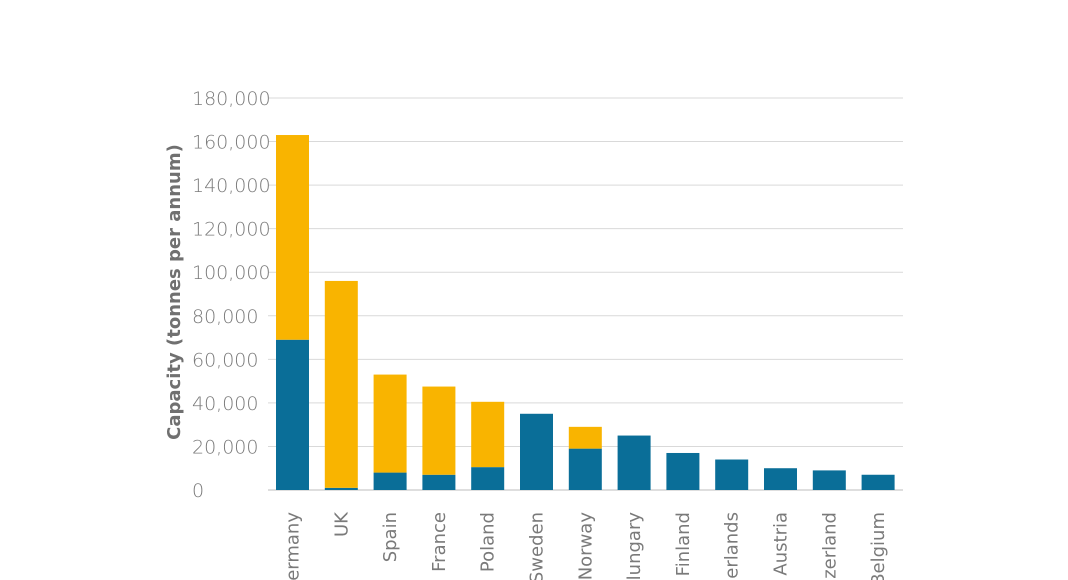 The height and width of the screenshot is (580, 1068). What do you see at coordinates (781, 544) in the screenshot?
I see `x-tick-label: Austria` at bounding box center [781, 544].